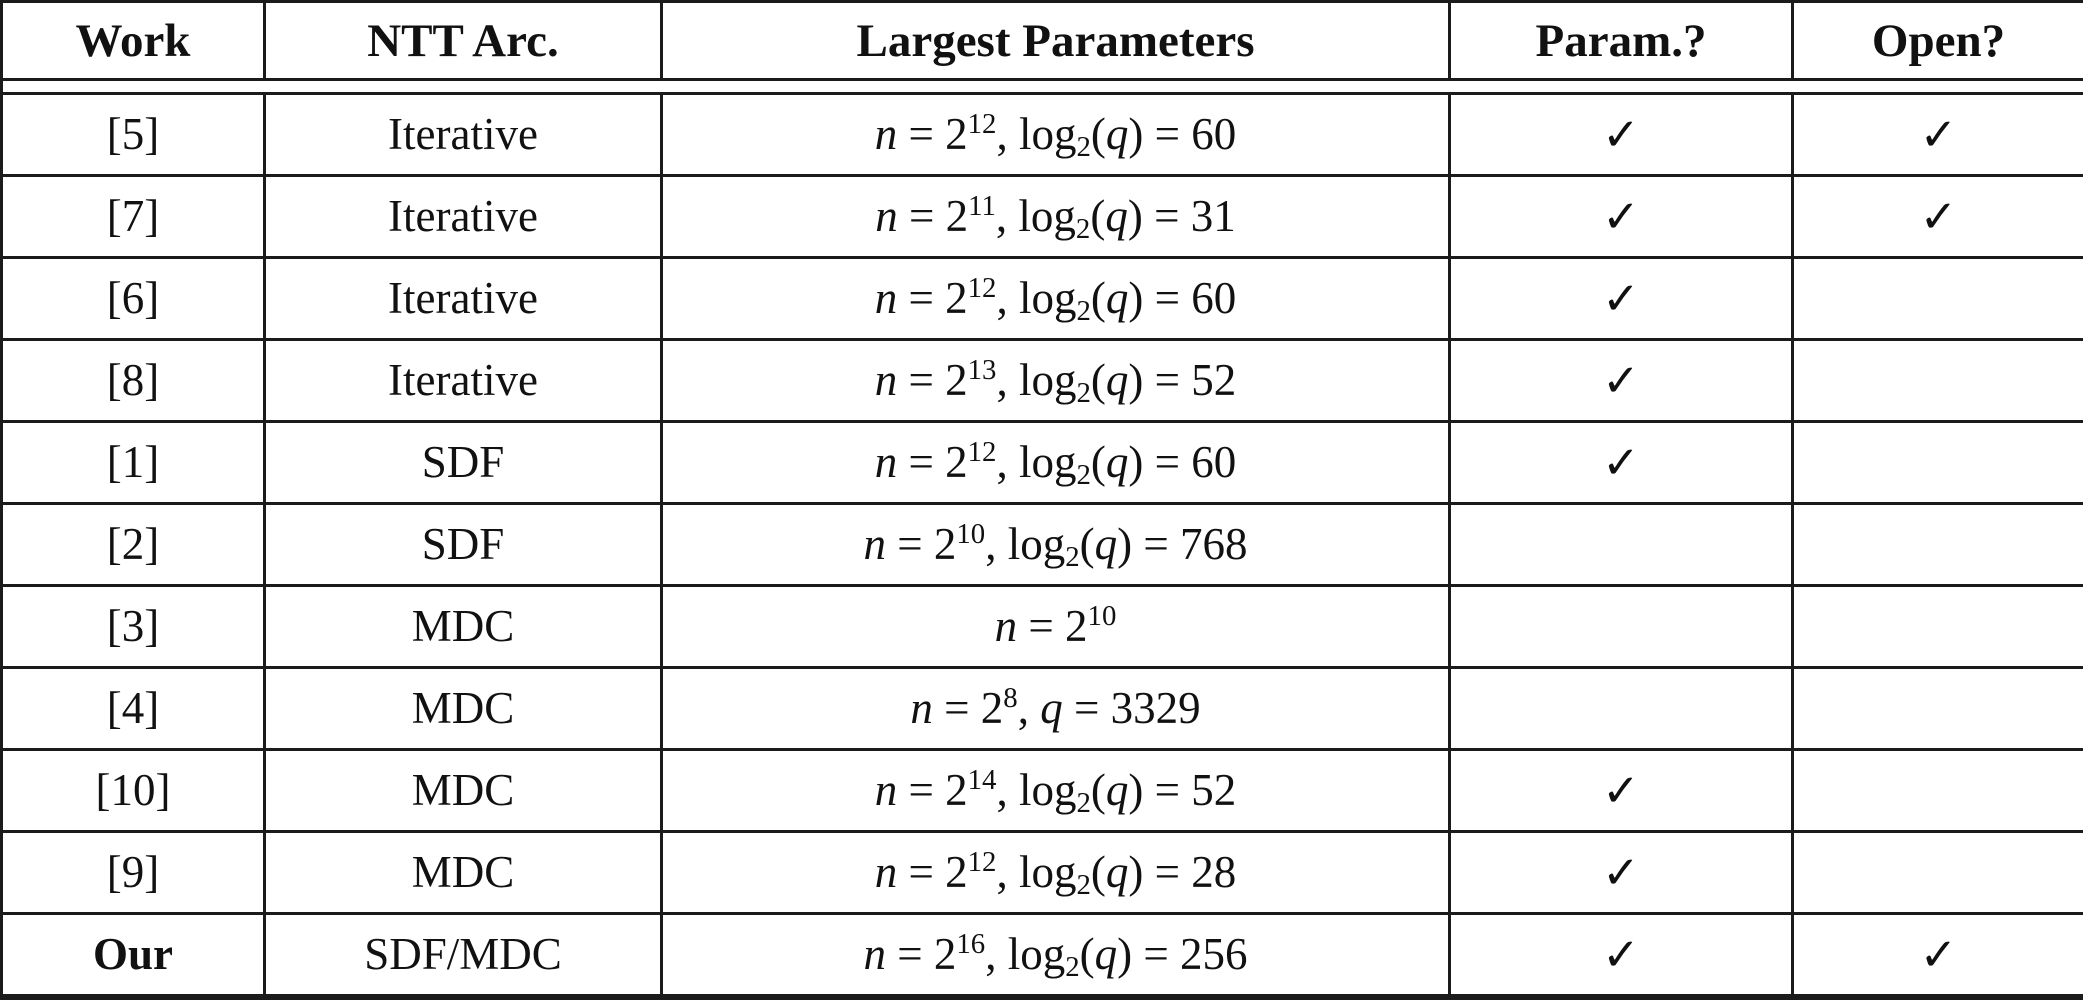 The image size is (2083, 1000). Describe the element at coordinates (133, 544) in the screenshot. I see `work-cell: [2]` at that location.